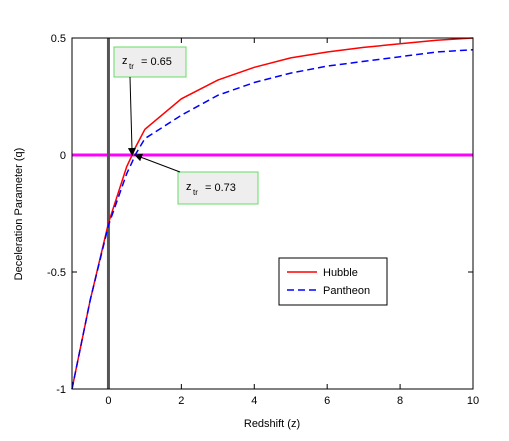 The height and width of the screenshot is (441, 509). Describe the element at coordinates (327, 401) in the screenshot. I see `x-tick-label: 6` at that location.